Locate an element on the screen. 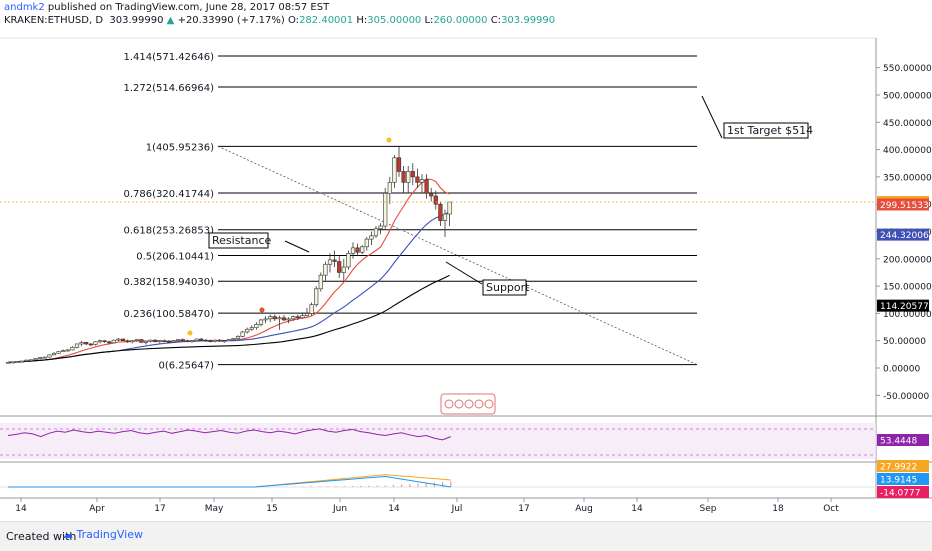 The image size is (932, 551). fib-label: 0.382(158.94030) is located at coordinates (168, 282).